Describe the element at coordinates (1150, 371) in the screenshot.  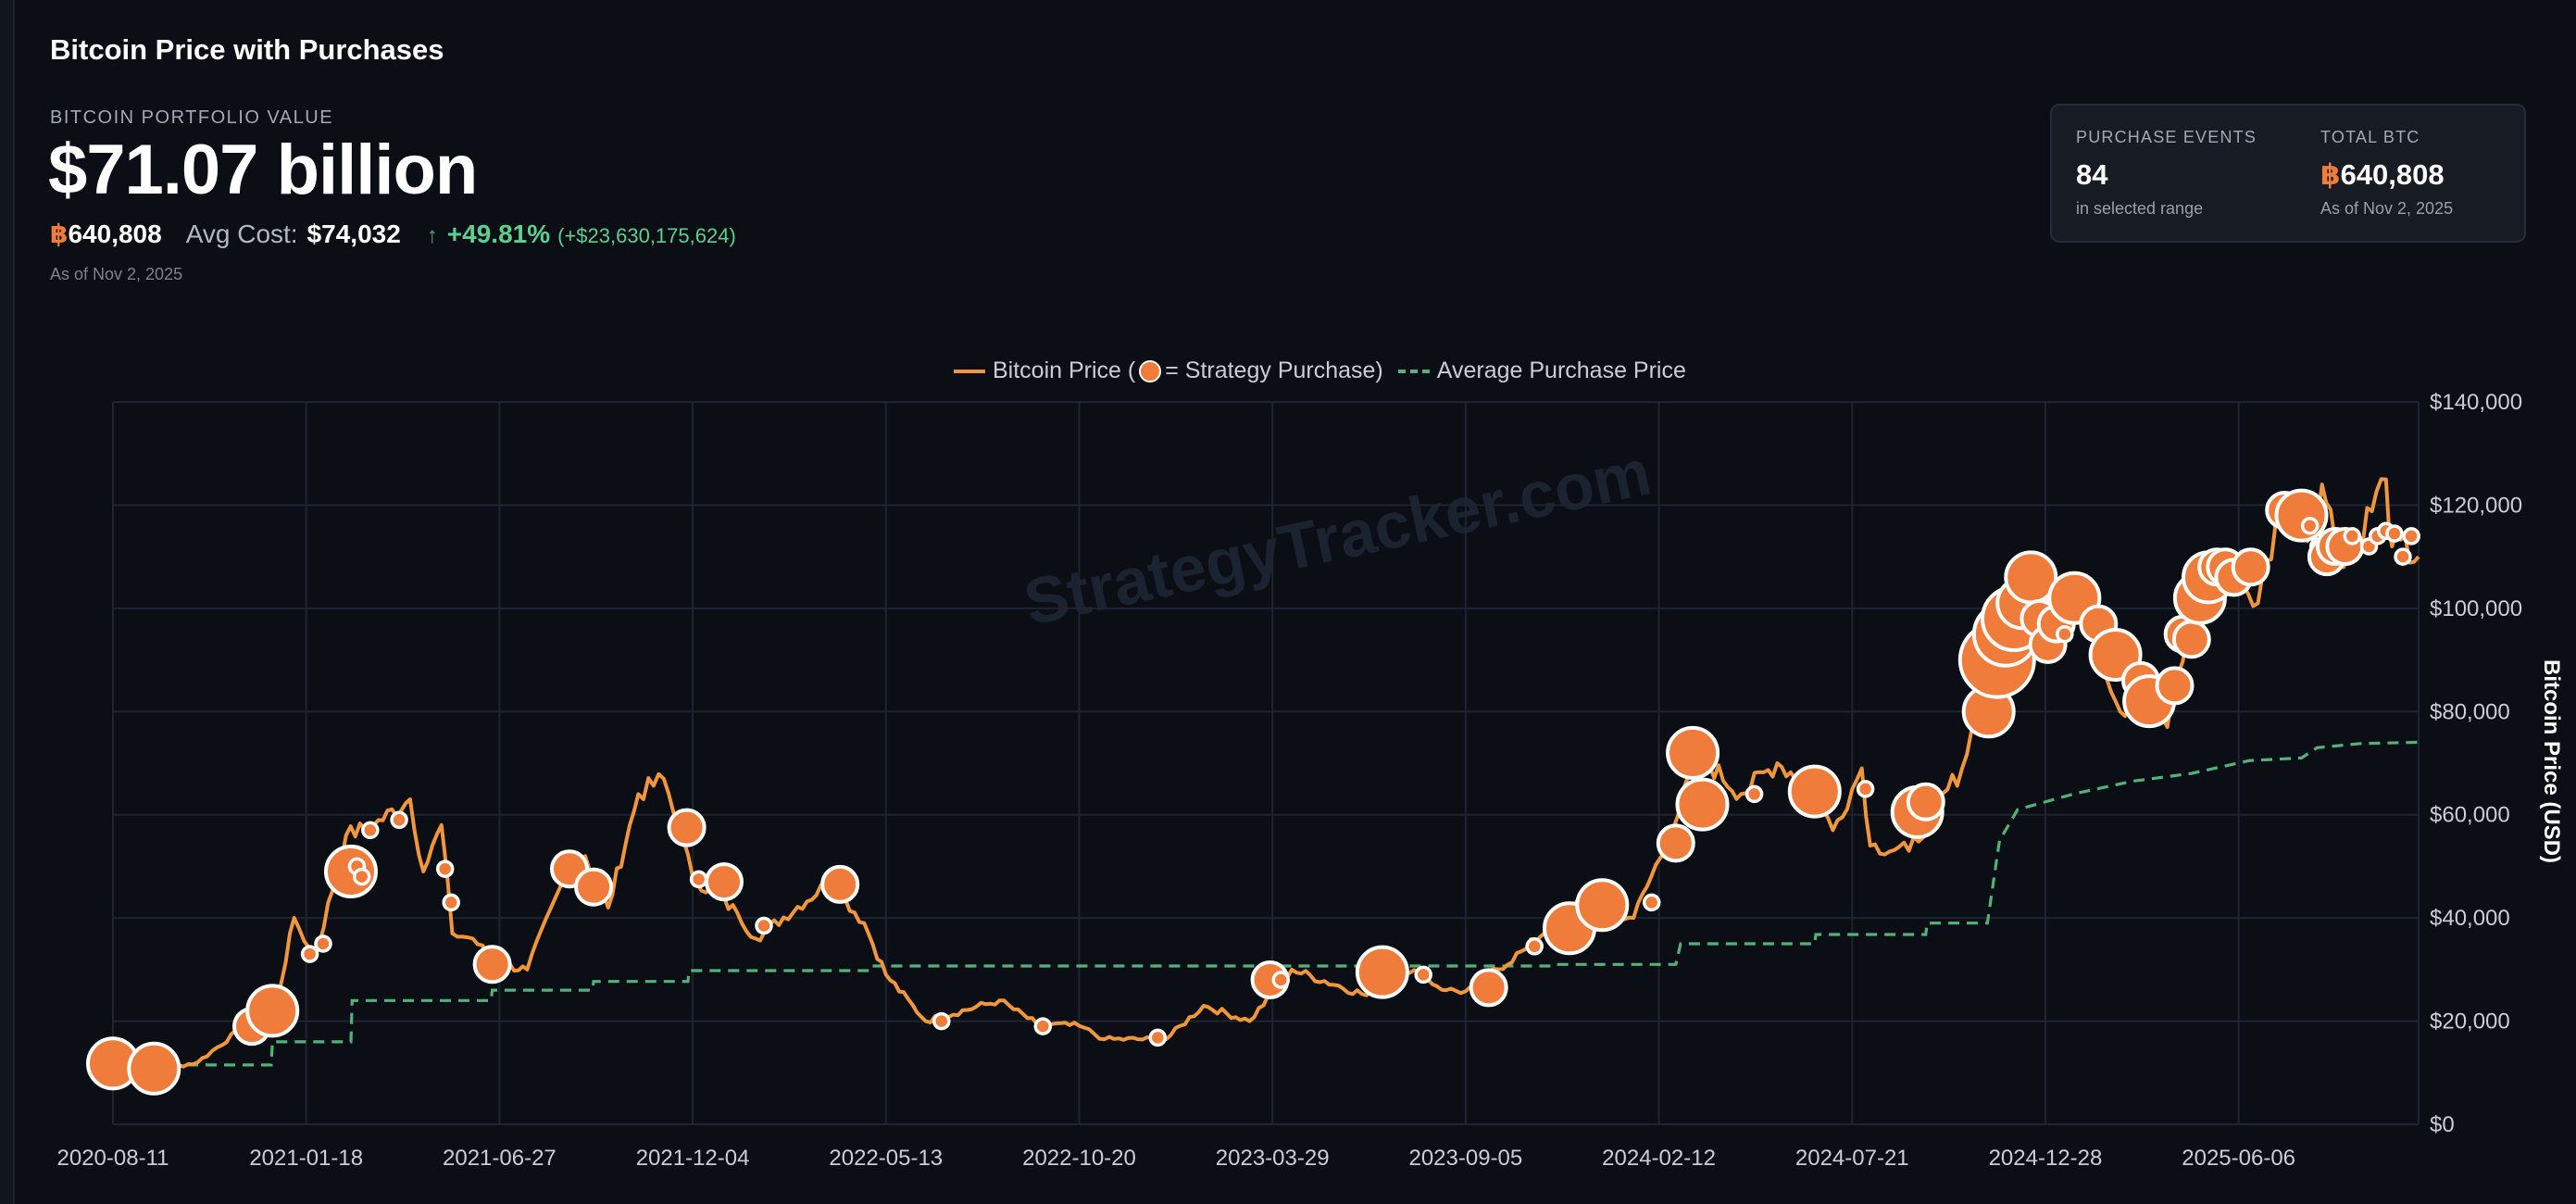
I see `purchase-dot-icon` at that location.